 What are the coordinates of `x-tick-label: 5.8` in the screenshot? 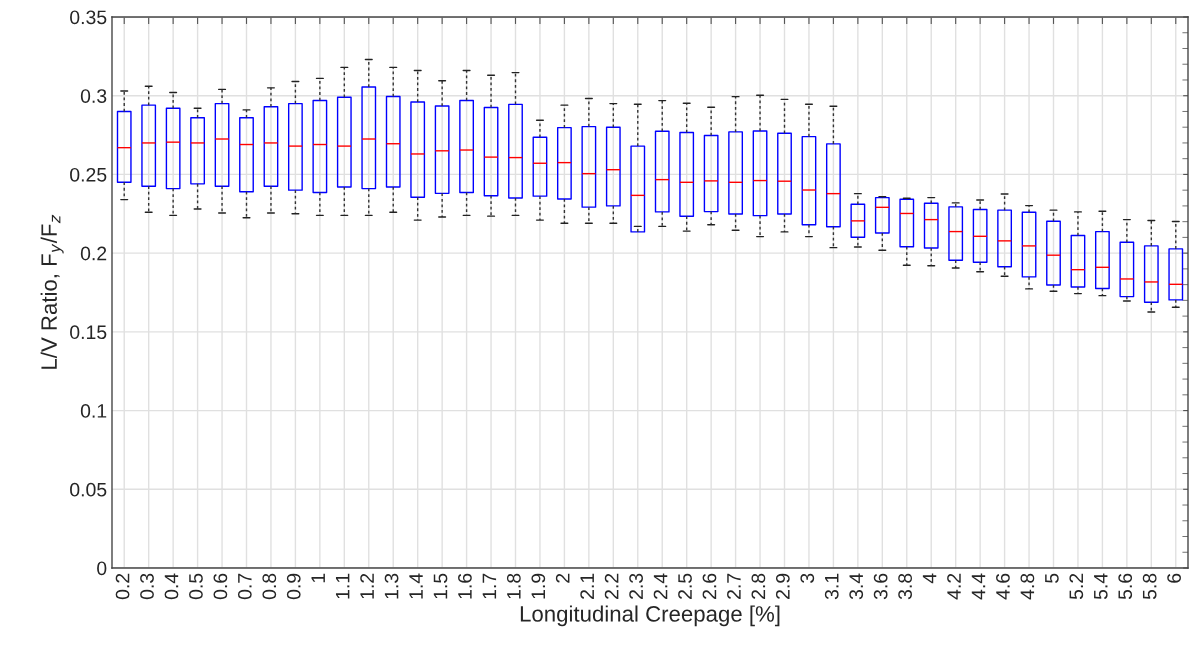 It's located at (1149, 586).